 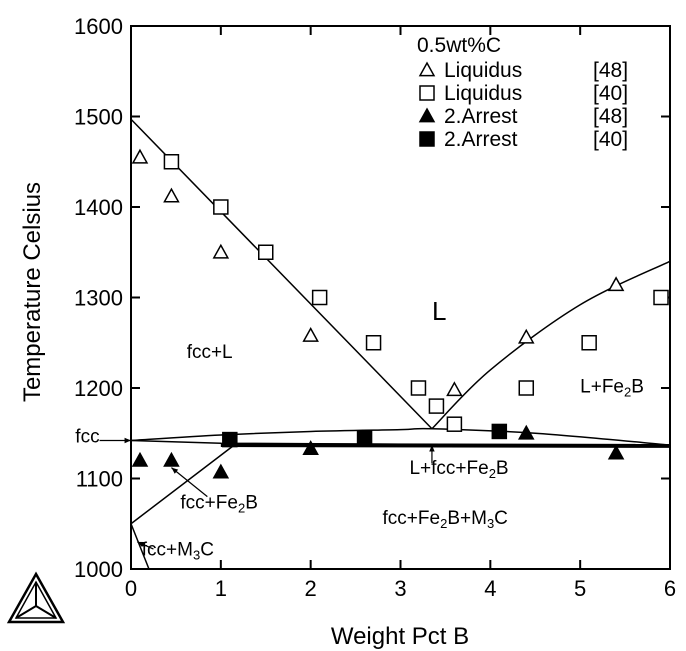 I want to click on x-tick-label: 2, so click(x=311, y=588).